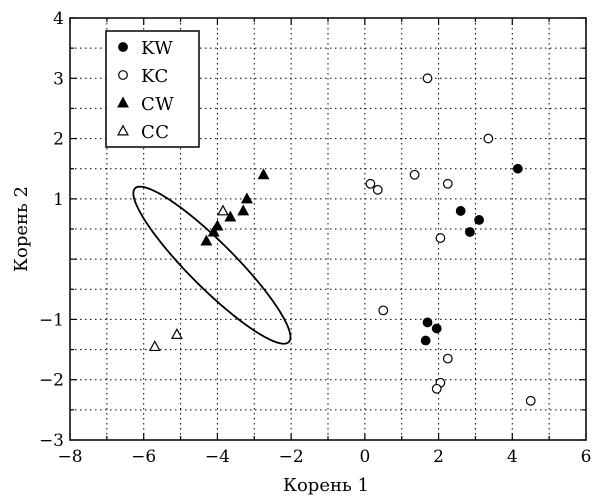  I want to click on x-tick-label: 6, so click(586, 457).